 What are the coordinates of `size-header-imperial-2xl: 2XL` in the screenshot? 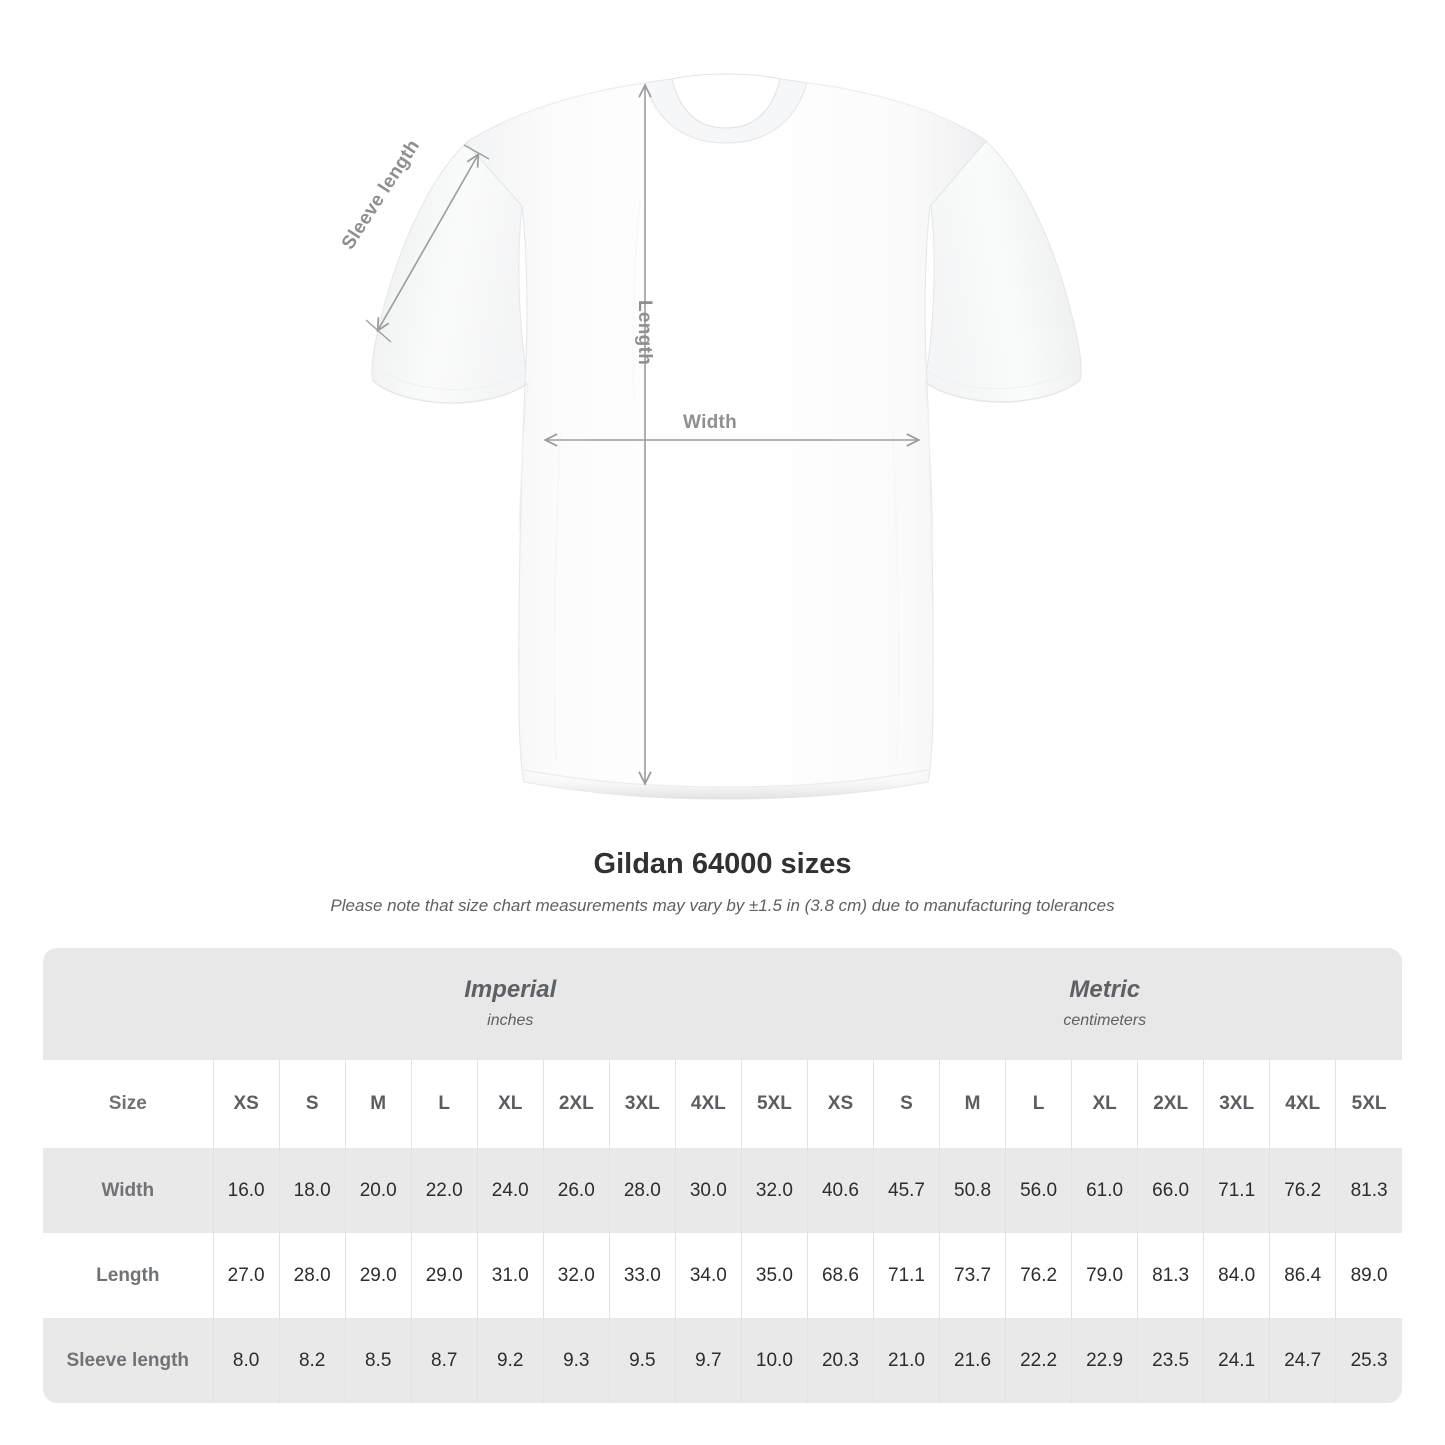 It's located at (576, 1104).